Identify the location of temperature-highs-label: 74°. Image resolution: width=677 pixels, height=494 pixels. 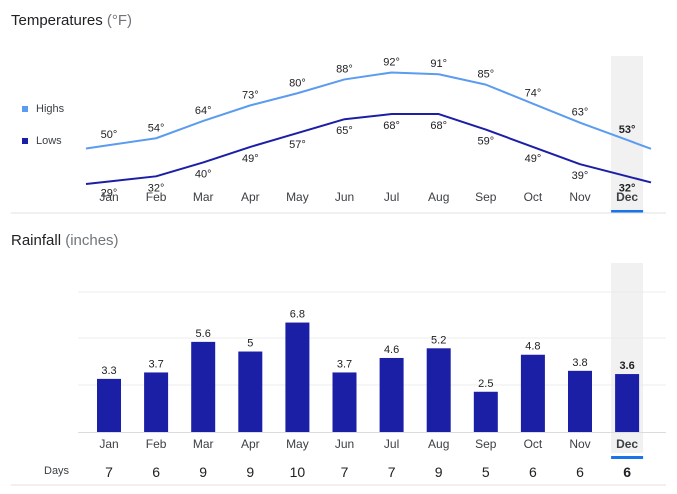
(533, 94).